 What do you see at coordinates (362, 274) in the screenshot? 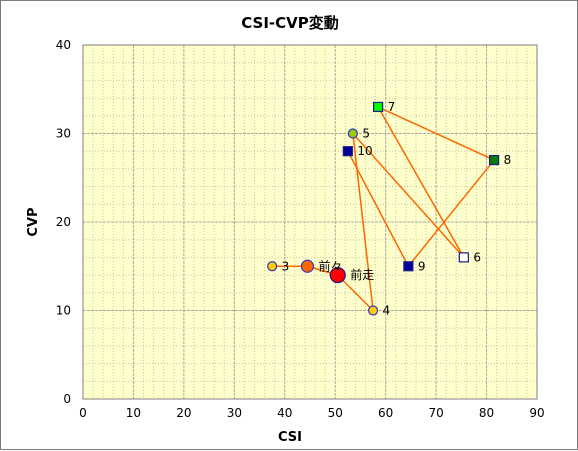
I see `point-label: 前走` at bounding box center [362, 274].